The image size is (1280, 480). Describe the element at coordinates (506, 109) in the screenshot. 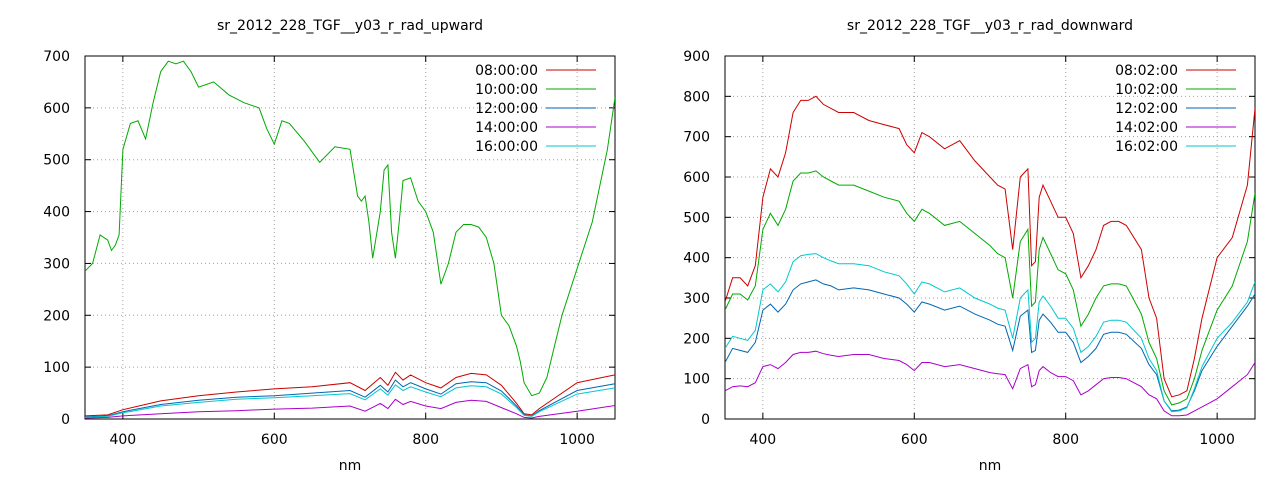

I see `legend-label: 12:00:00` at that location.